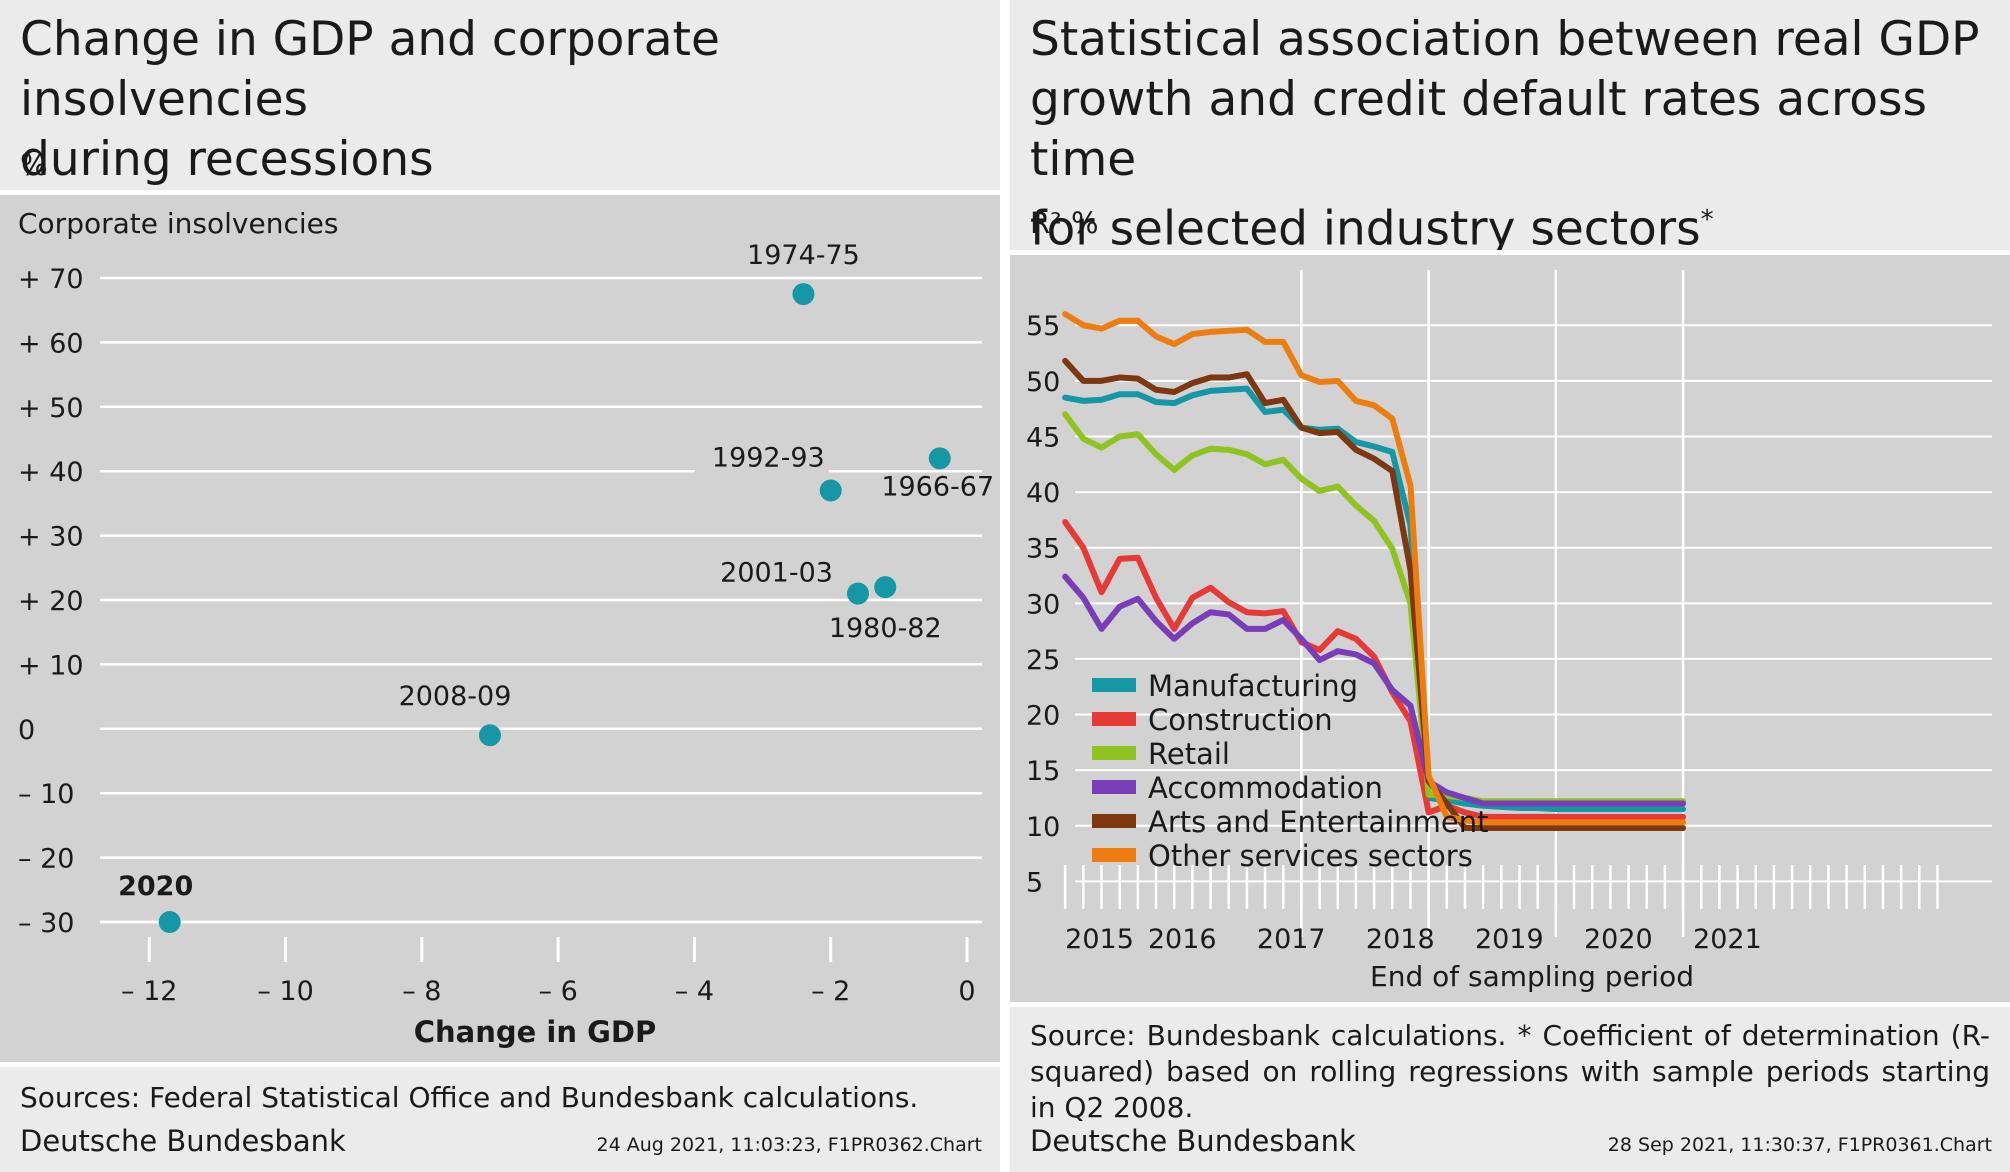 Image resolution: width=2010 pixels, height=1172 pixels. I want to click on y-tick-label: 35, so click(1043, 549).